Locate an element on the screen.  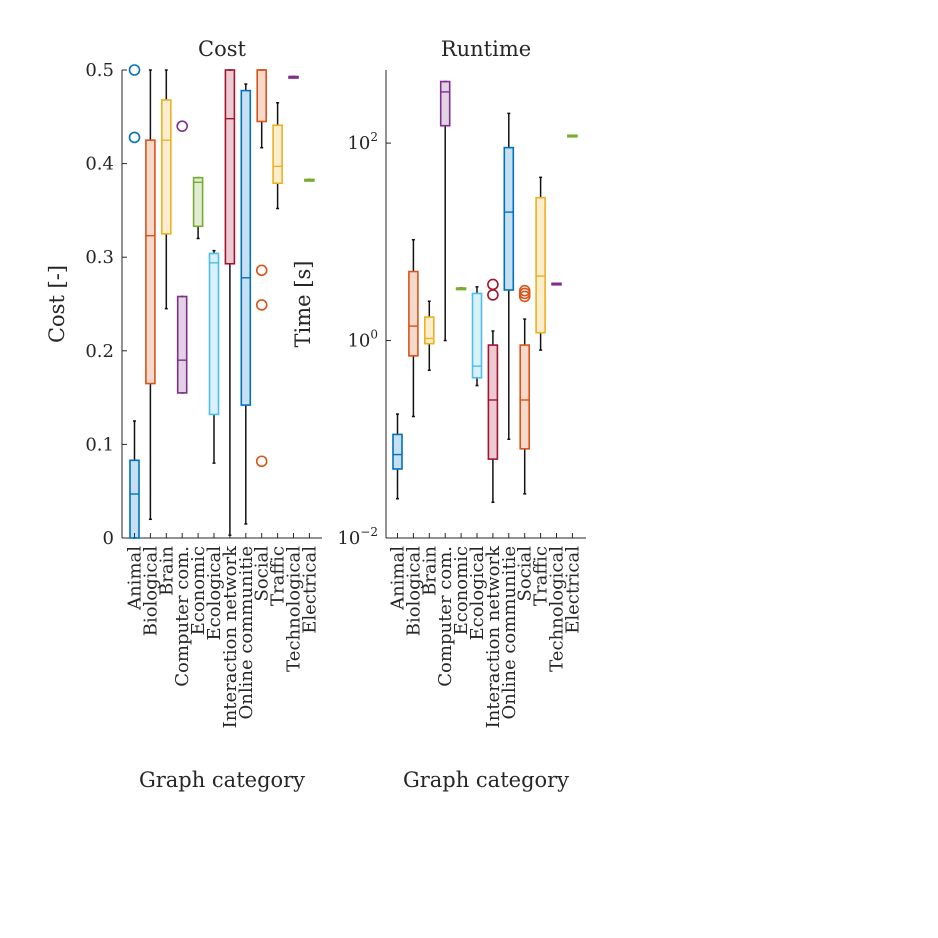
runtime-category-label: Ecological is located at coordinates (477, 593).